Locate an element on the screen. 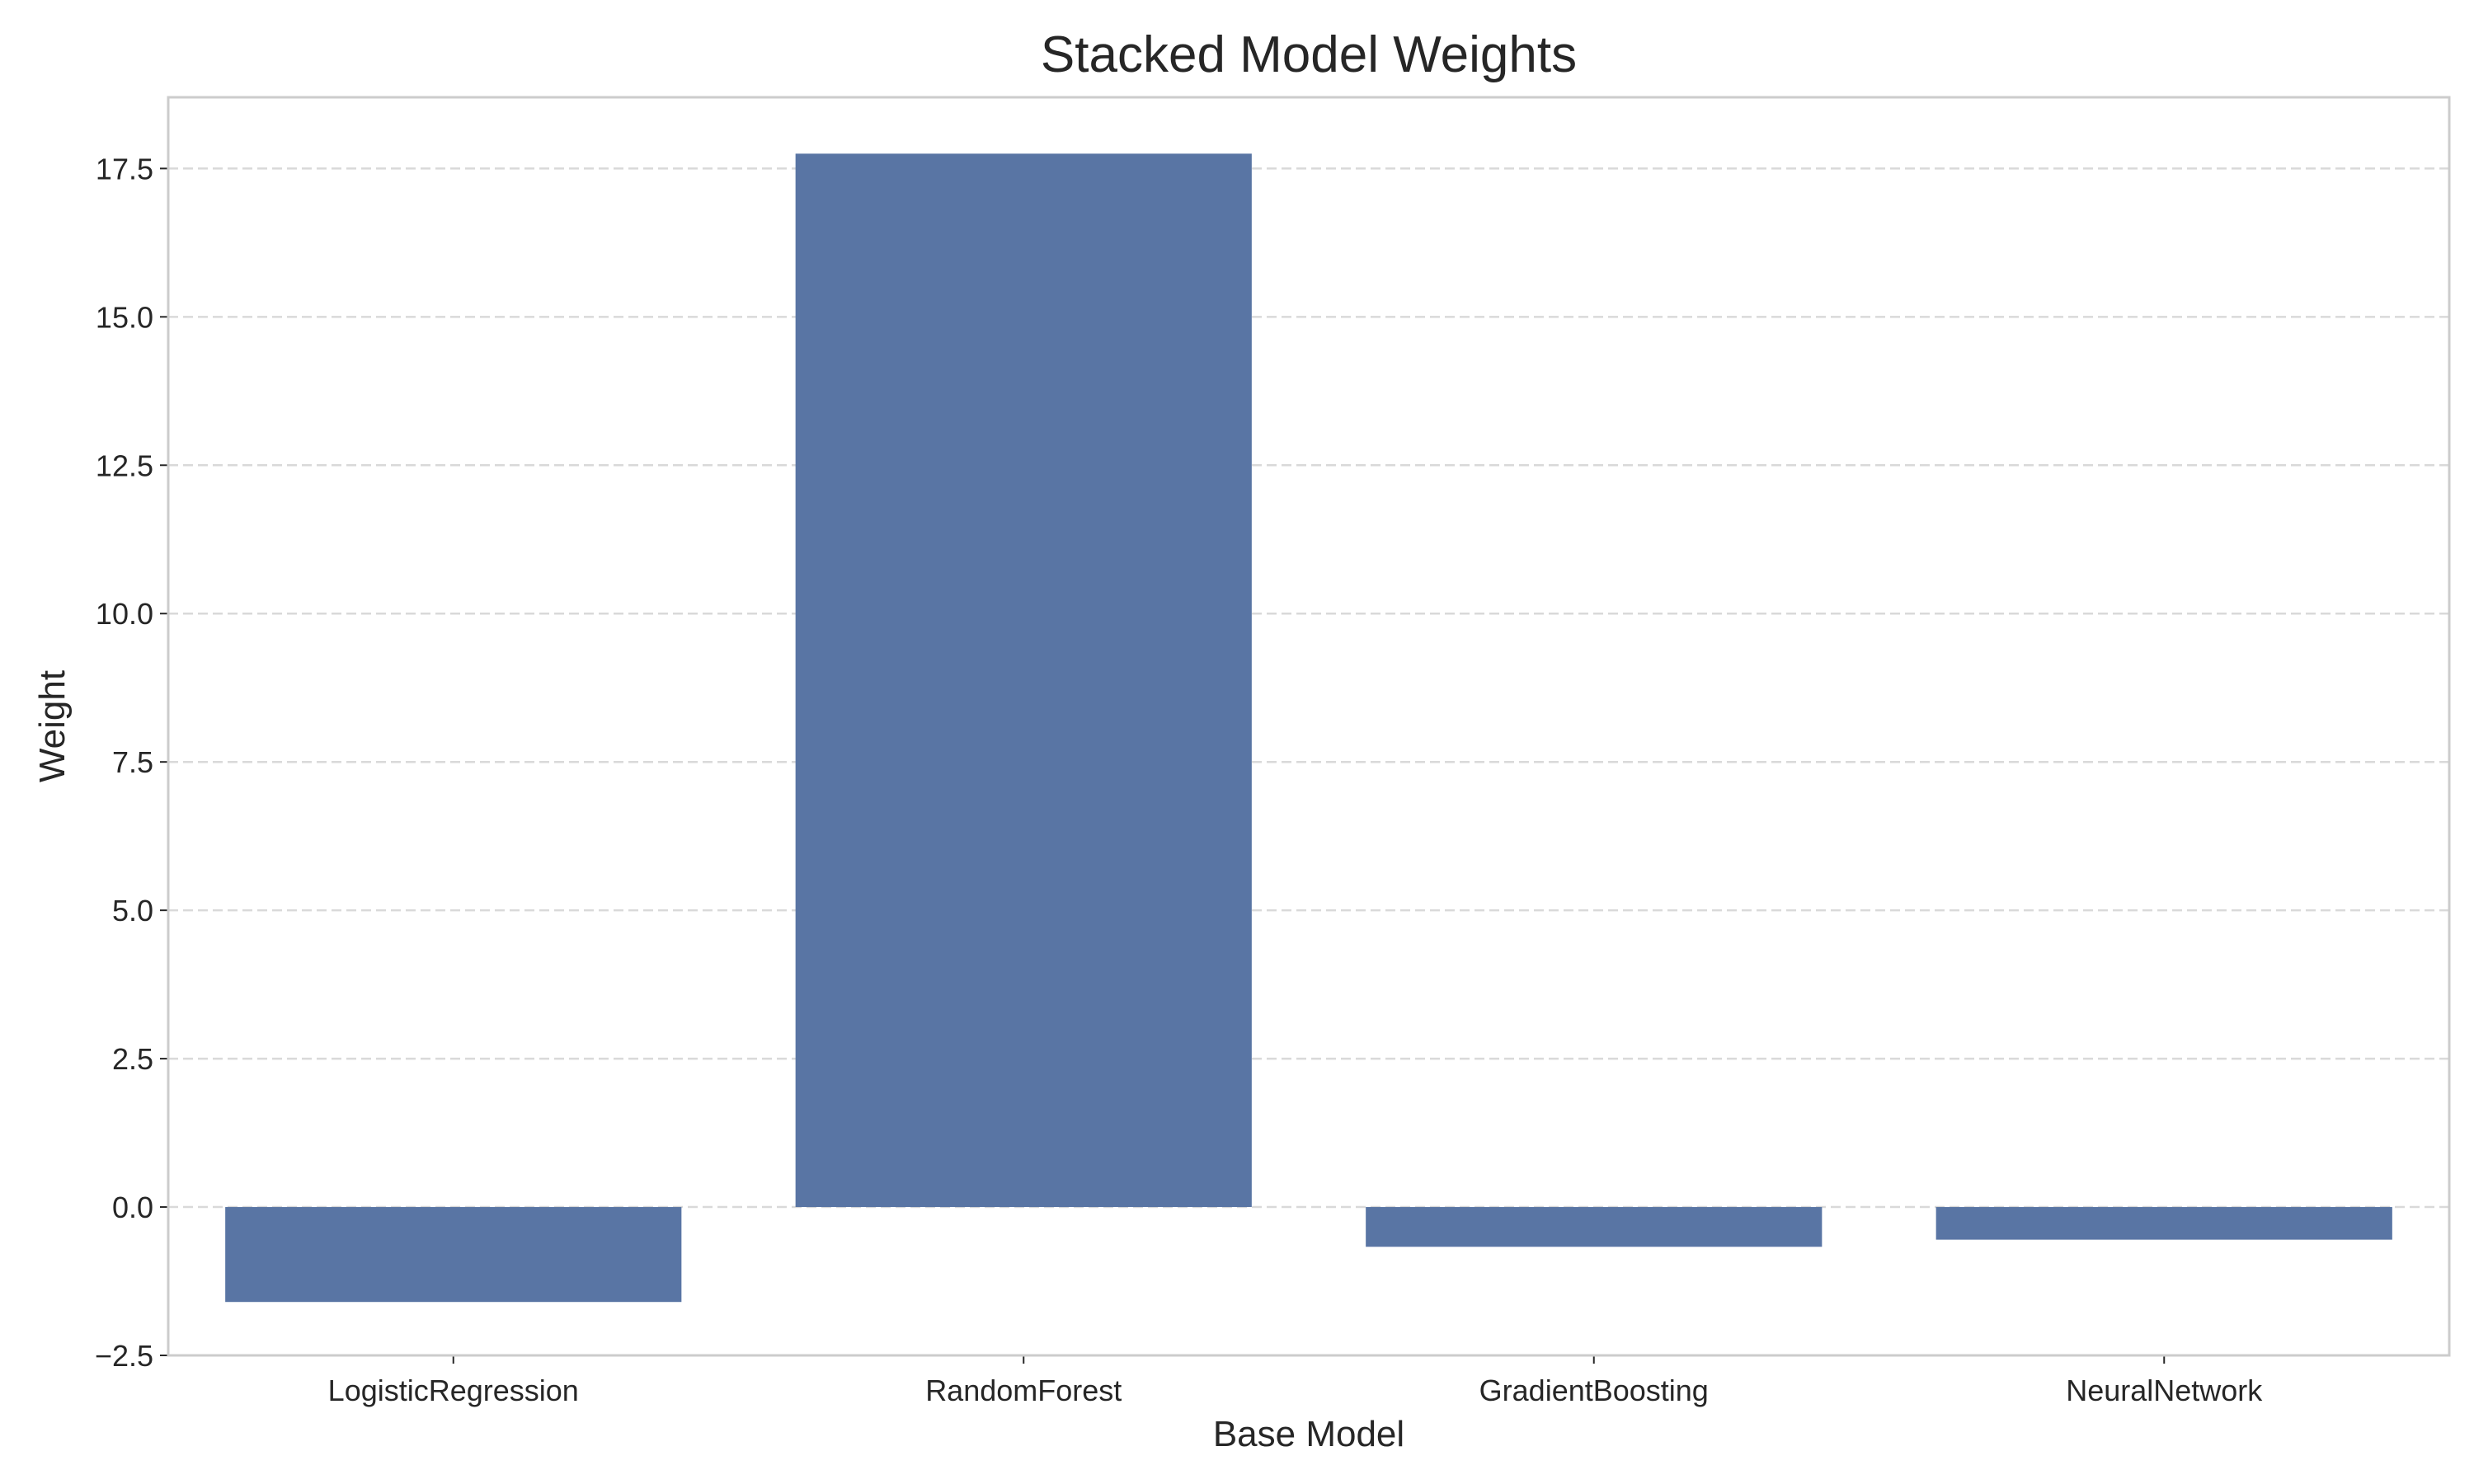 The height and width of the screenshot is (1484, 2474). y-tick-label: 17.5 is located at coordinates (124, 169).